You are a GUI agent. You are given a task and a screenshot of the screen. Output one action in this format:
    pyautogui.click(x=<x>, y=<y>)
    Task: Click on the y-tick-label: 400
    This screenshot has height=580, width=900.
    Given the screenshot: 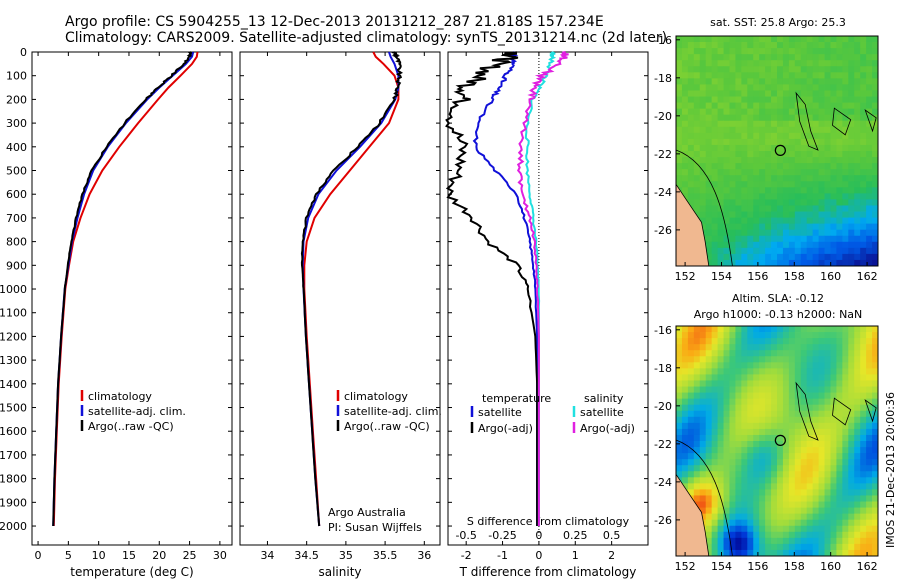 What is the action you would take?
    pyautogui.click(x=16, y=147)
    